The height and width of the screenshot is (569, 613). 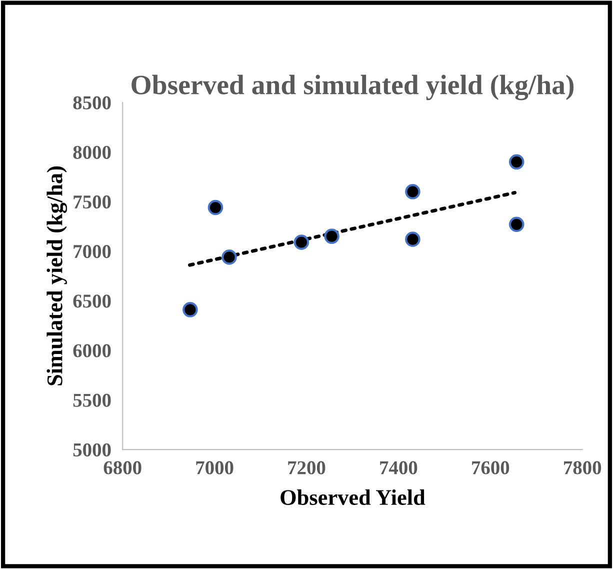 I want to click on y-tick-label: 8500, so click(x=92, y=103).